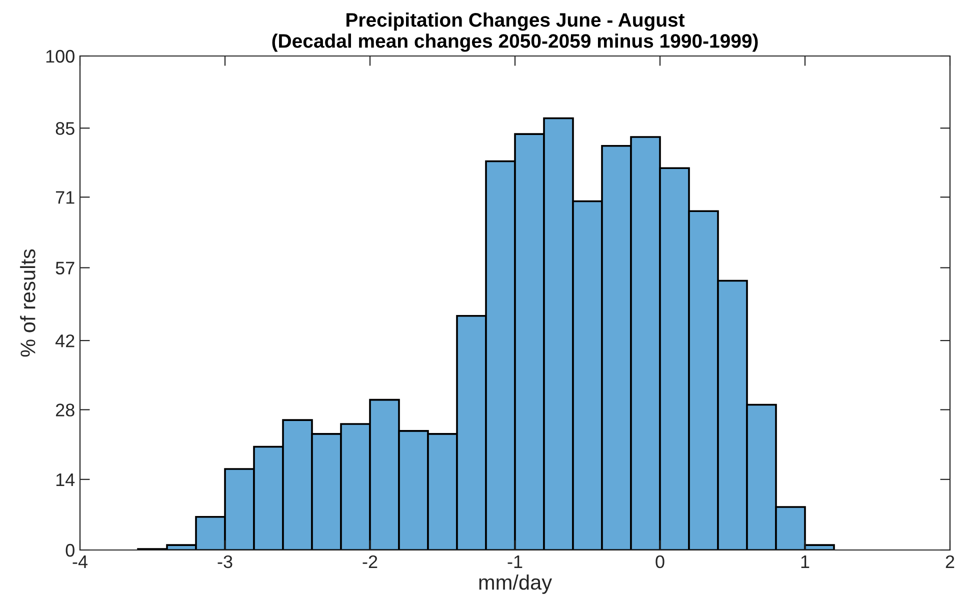 The width and height of the screenshot is (959, 609). Describe the element at coordinates (515, 584) in the screenshot. I see `x-axis-title: mm/day` at that location.